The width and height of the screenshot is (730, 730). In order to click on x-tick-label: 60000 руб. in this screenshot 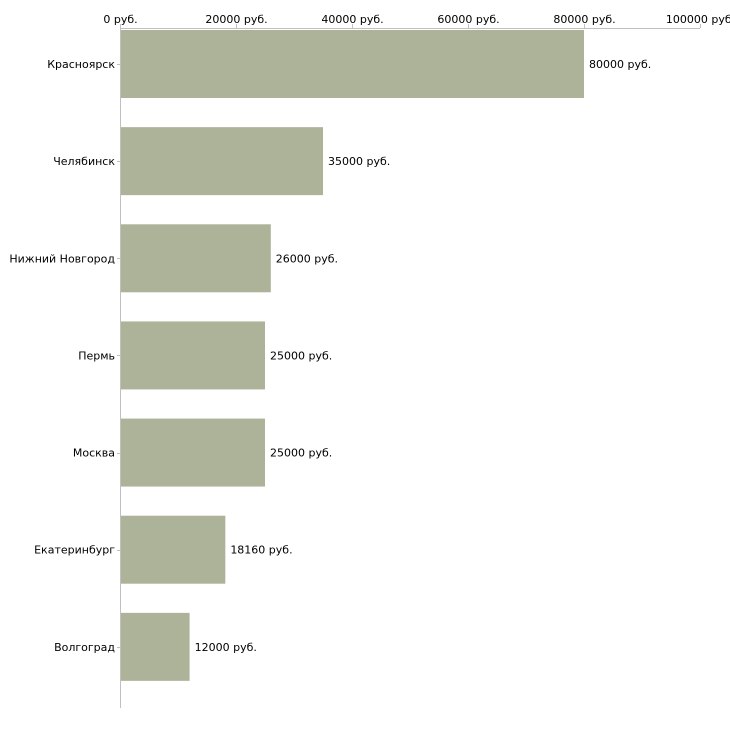, I will do `click(468, 19)`.